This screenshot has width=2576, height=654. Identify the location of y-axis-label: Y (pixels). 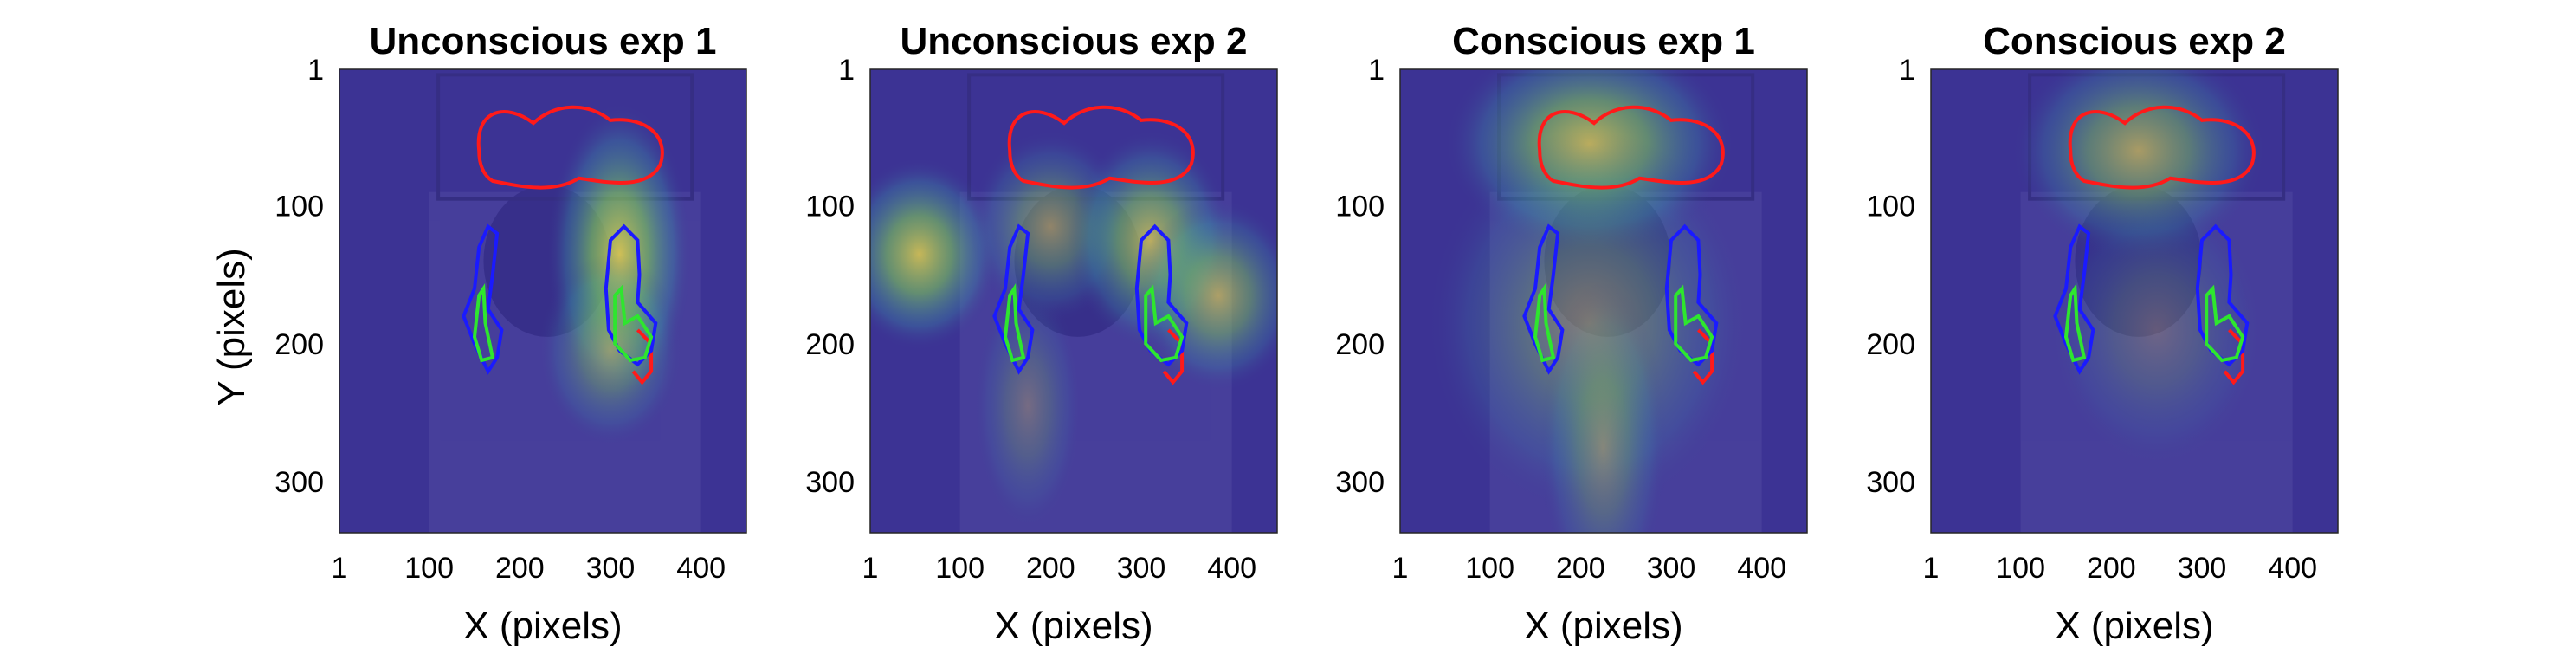
(231, 327).